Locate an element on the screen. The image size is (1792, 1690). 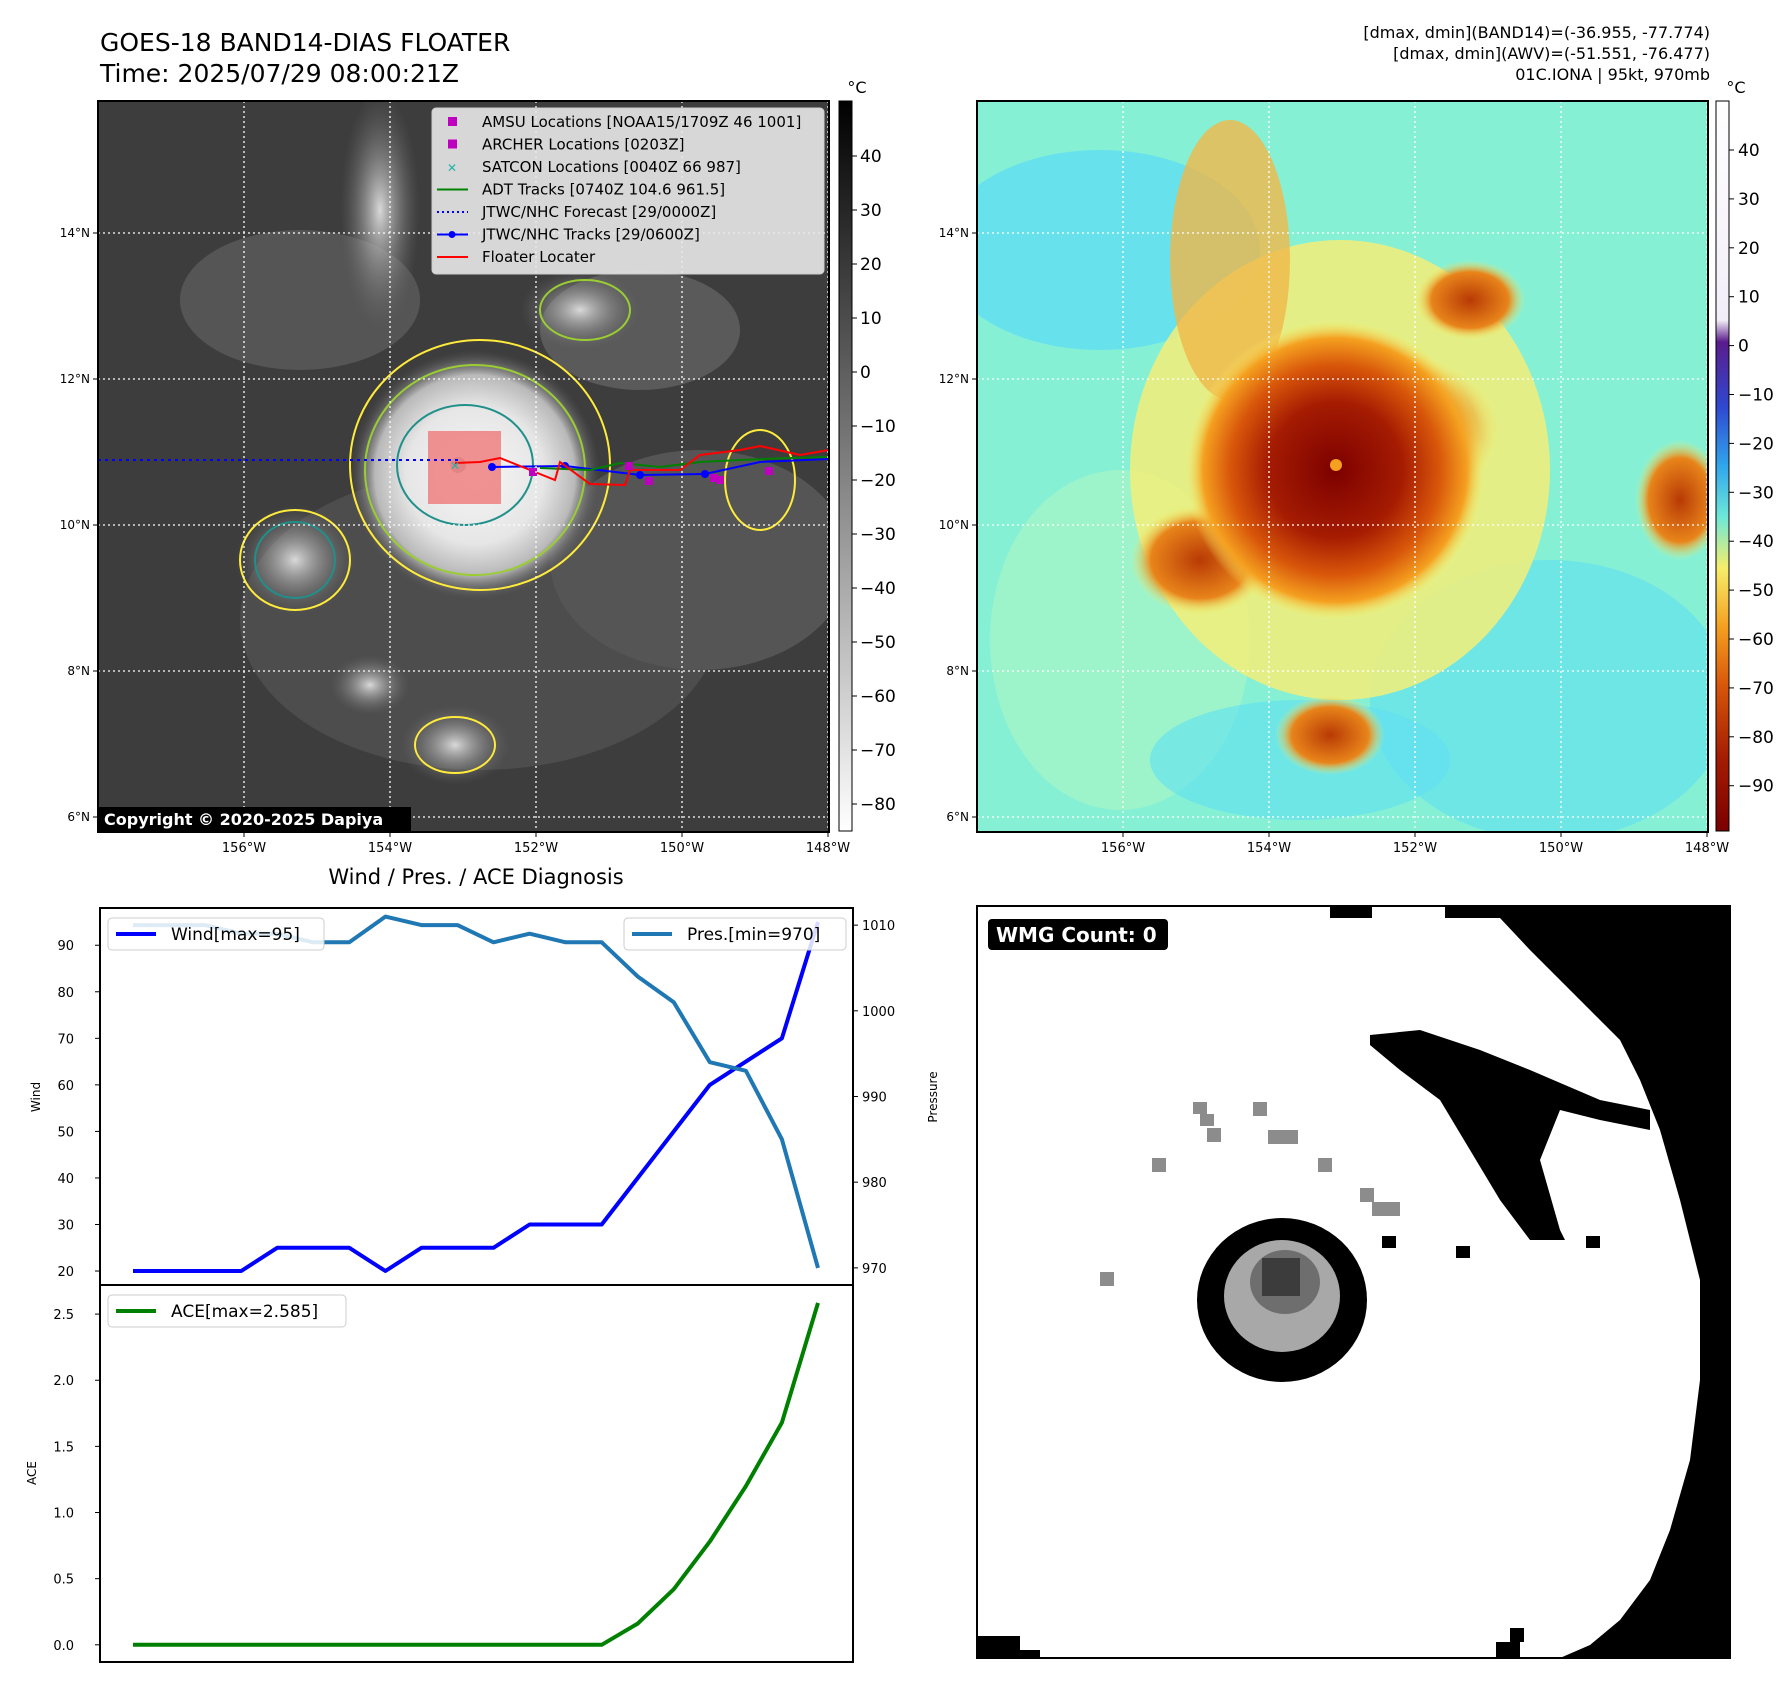
copyright-badge is located at coordinates (255, 819).